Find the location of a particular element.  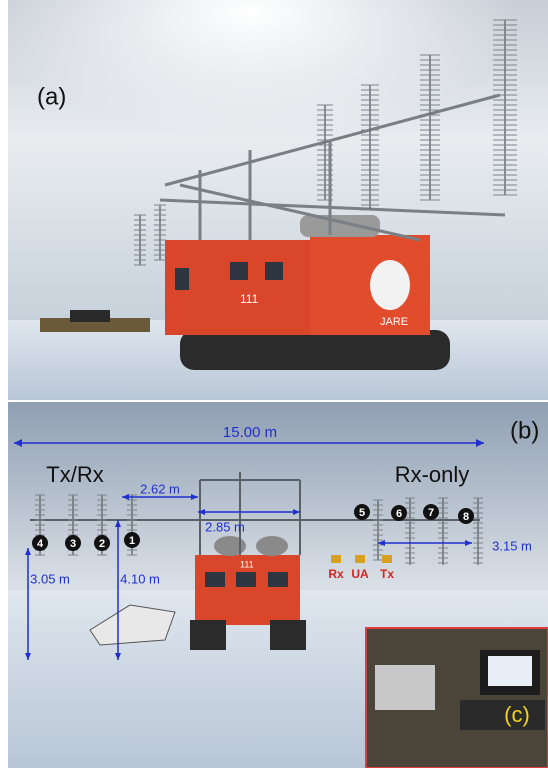

vehicle-text: JARE is located at coordinates (394, 322).